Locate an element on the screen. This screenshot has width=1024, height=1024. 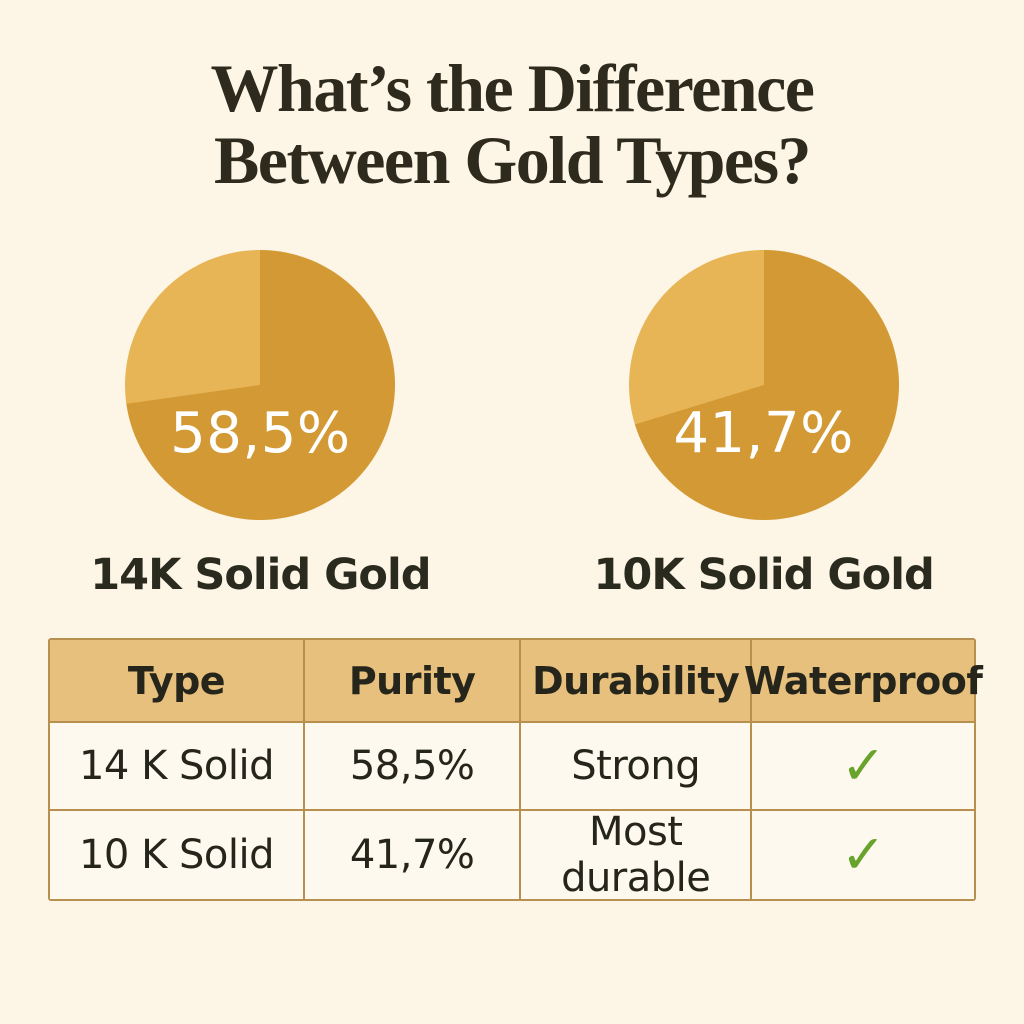
pie-caption-14k: 14K Solid Gold is located at coordinates (260, 575).